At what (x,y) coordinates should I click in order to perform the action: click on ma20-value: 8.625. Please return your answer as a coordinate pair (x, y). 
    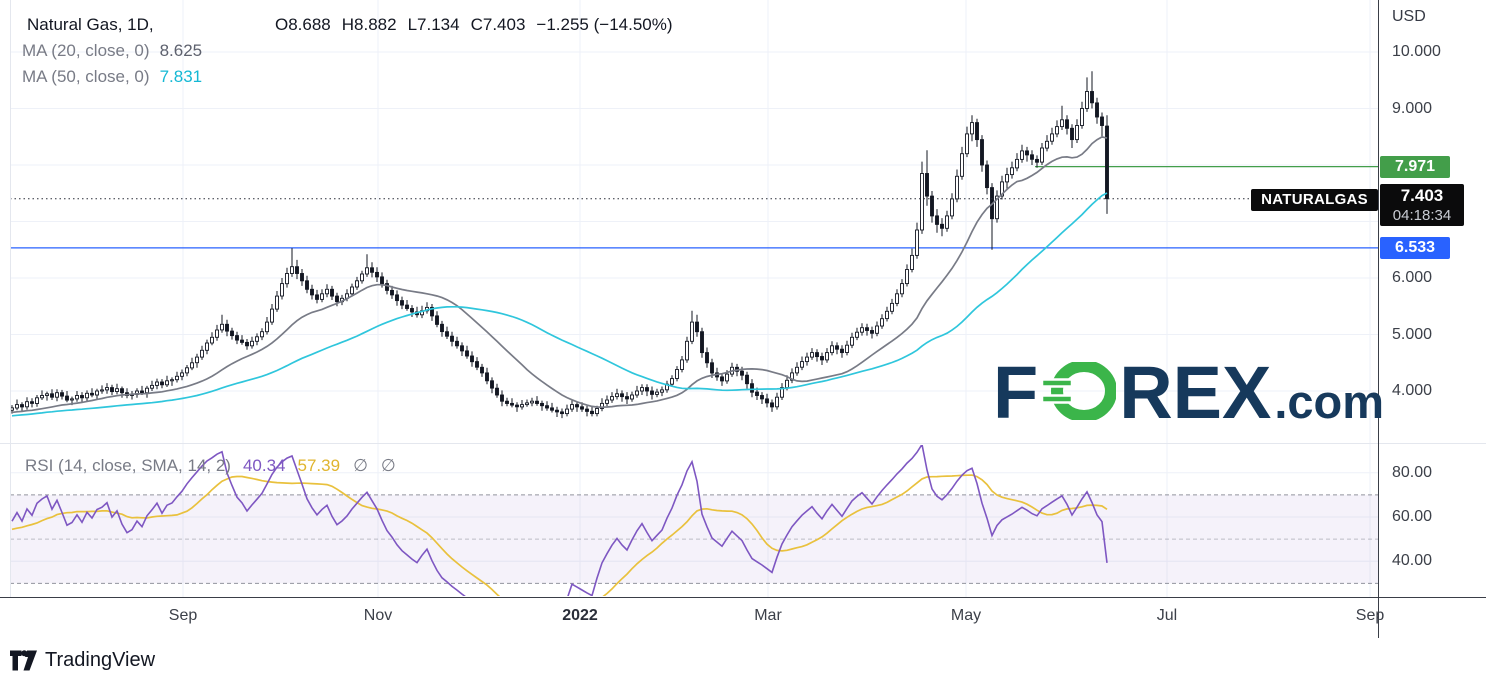
    Looking at the image, I should click on (181, 50).